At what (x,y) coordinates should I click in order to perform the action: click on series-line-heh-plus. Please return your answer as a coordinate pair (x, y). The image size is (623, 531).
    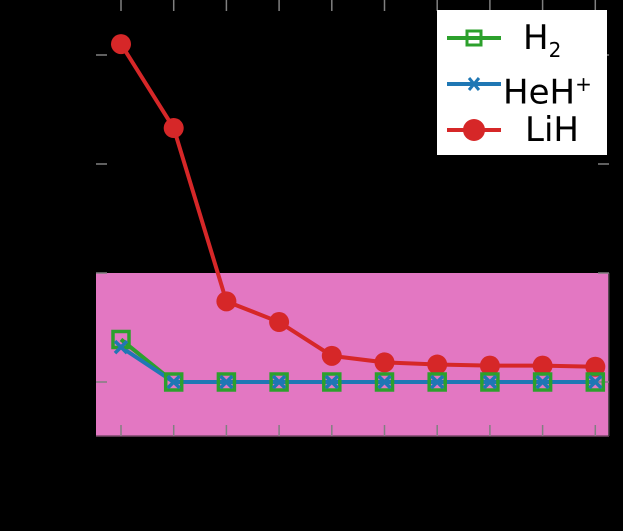
    Looking at the image, I should click on (357, 364).